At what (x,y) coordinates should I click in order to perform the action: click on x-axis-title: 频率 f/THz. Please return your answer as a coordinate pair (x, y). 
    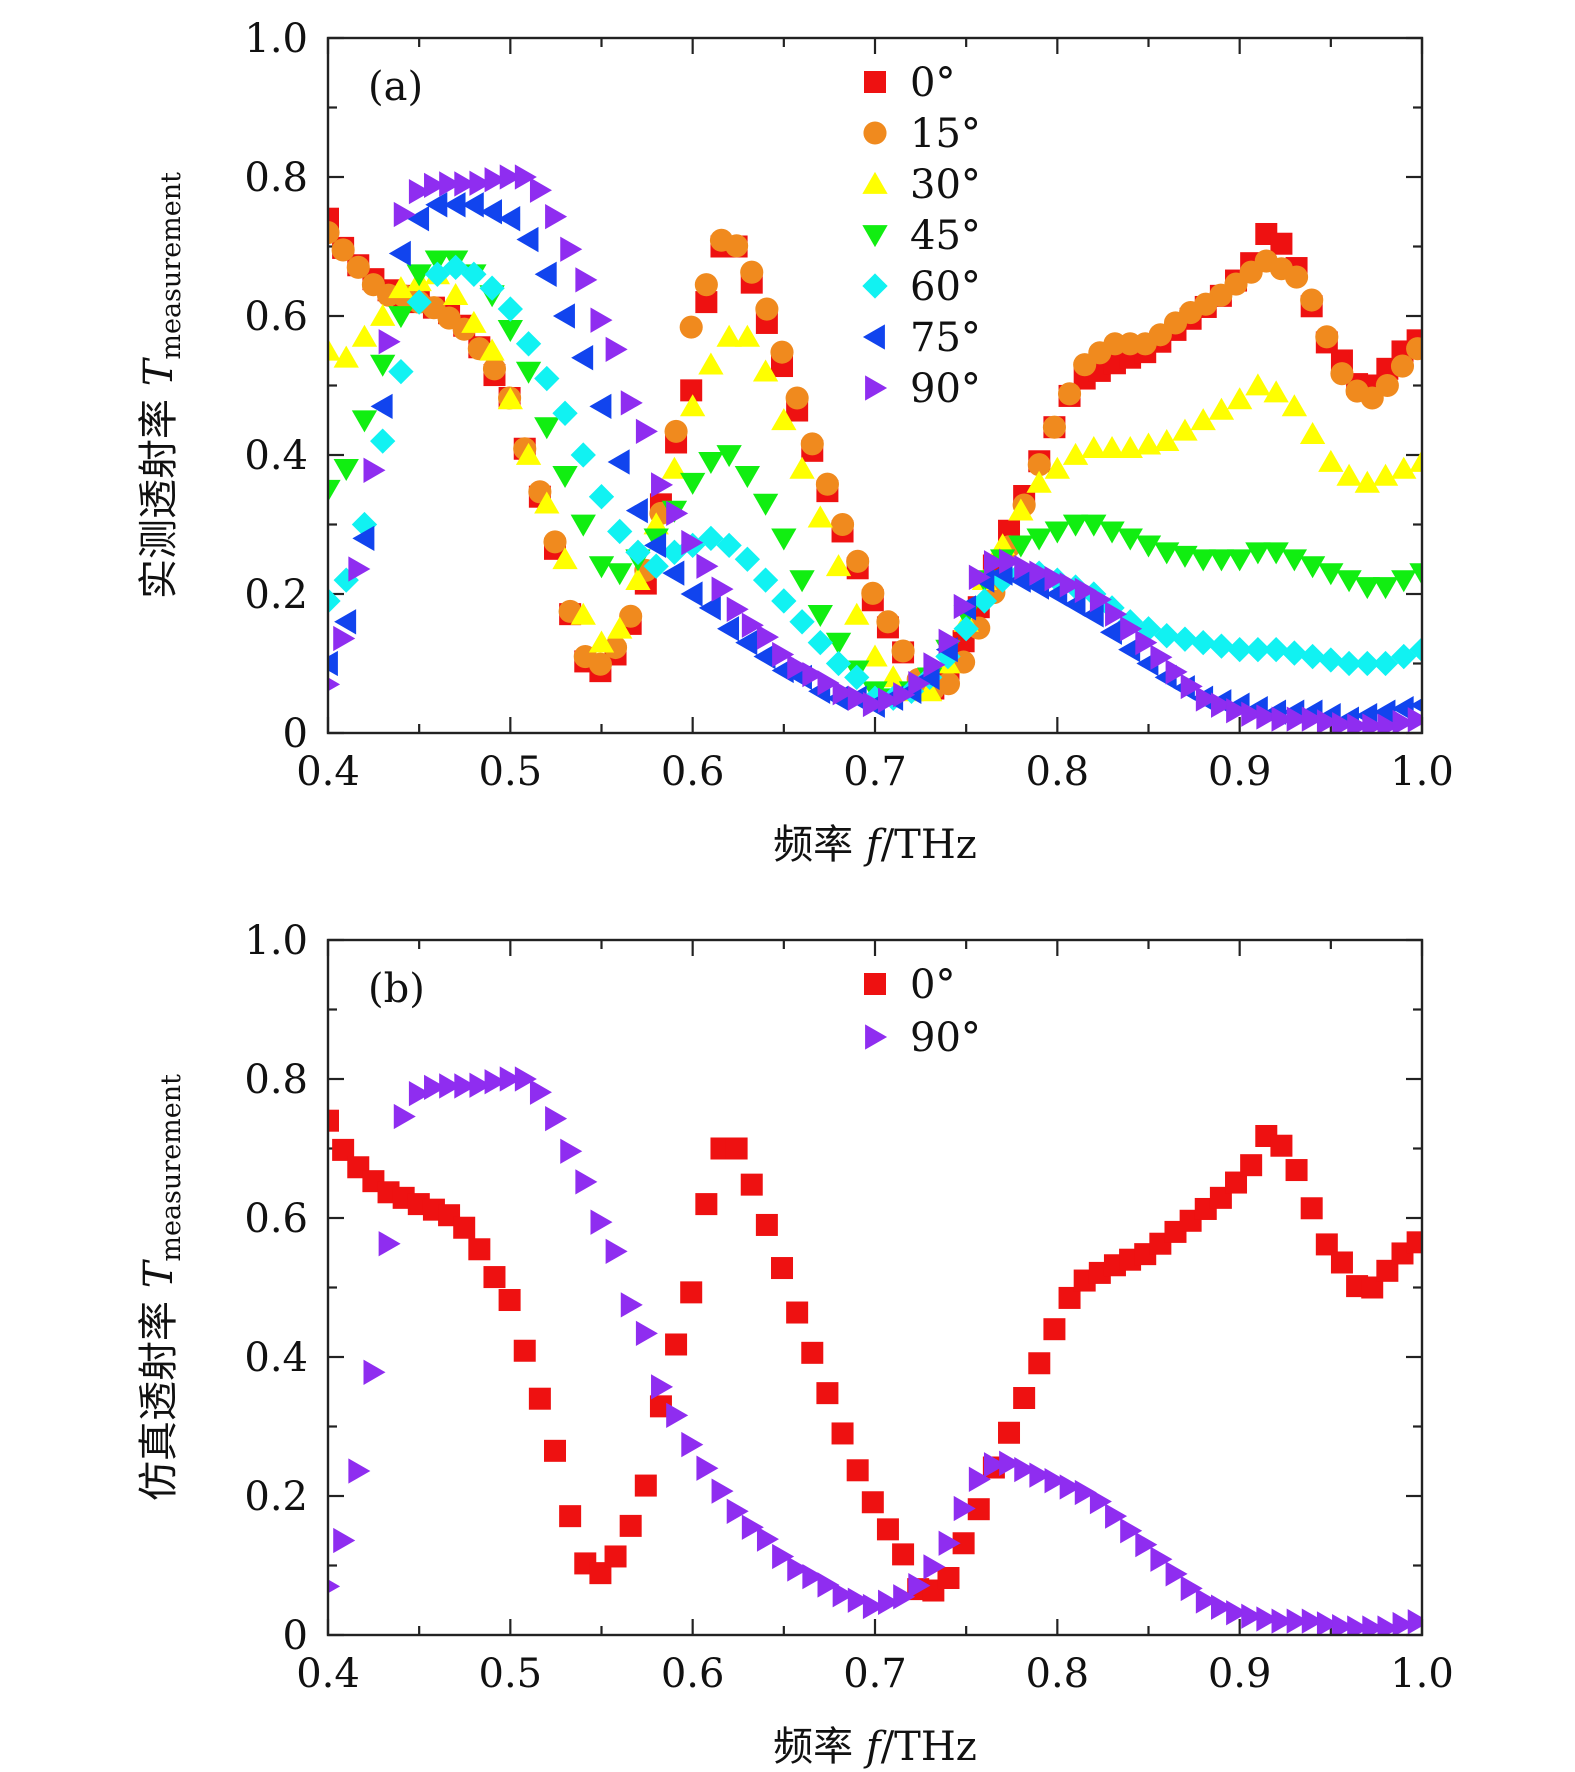
    Looking at the image, I should click on (875, 1747).